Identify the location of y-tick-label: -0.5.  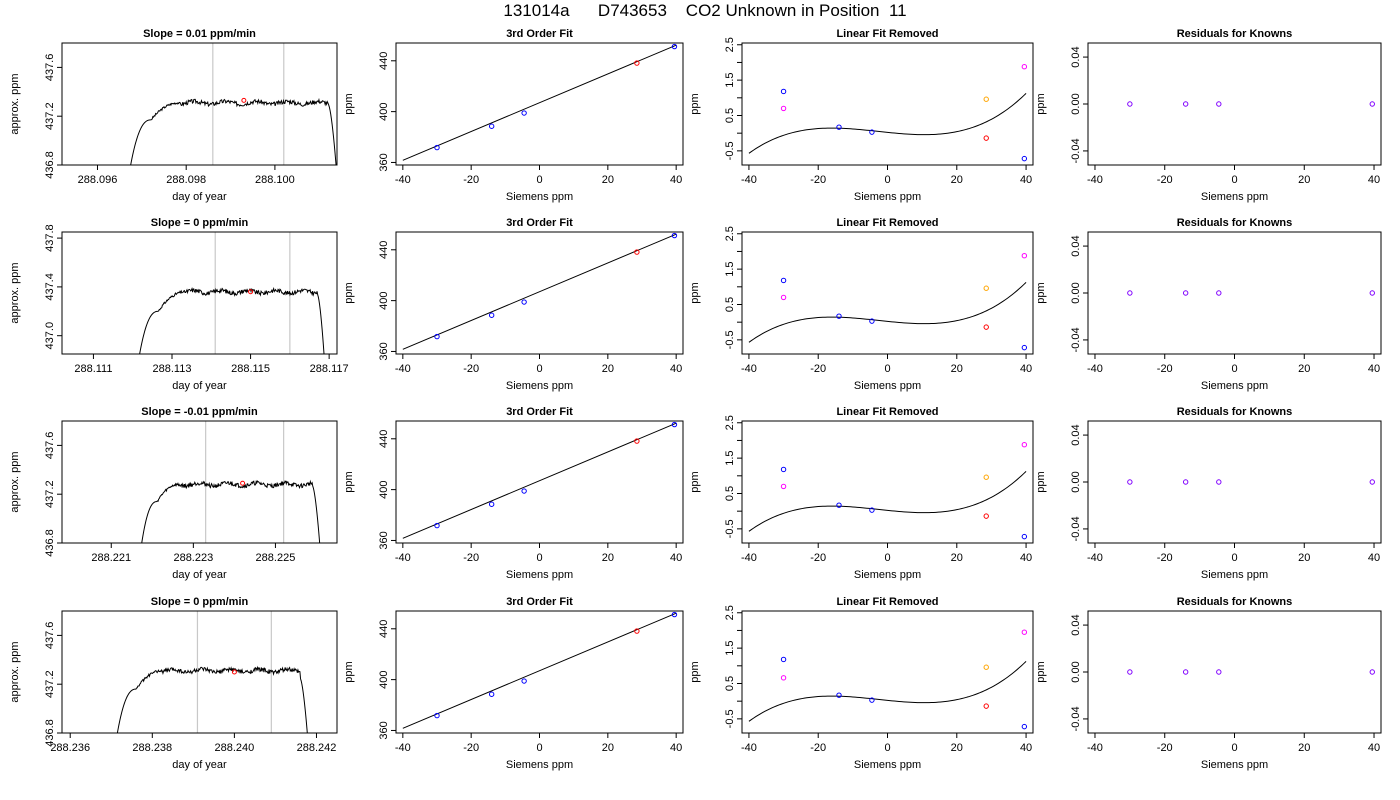
(730, 528).